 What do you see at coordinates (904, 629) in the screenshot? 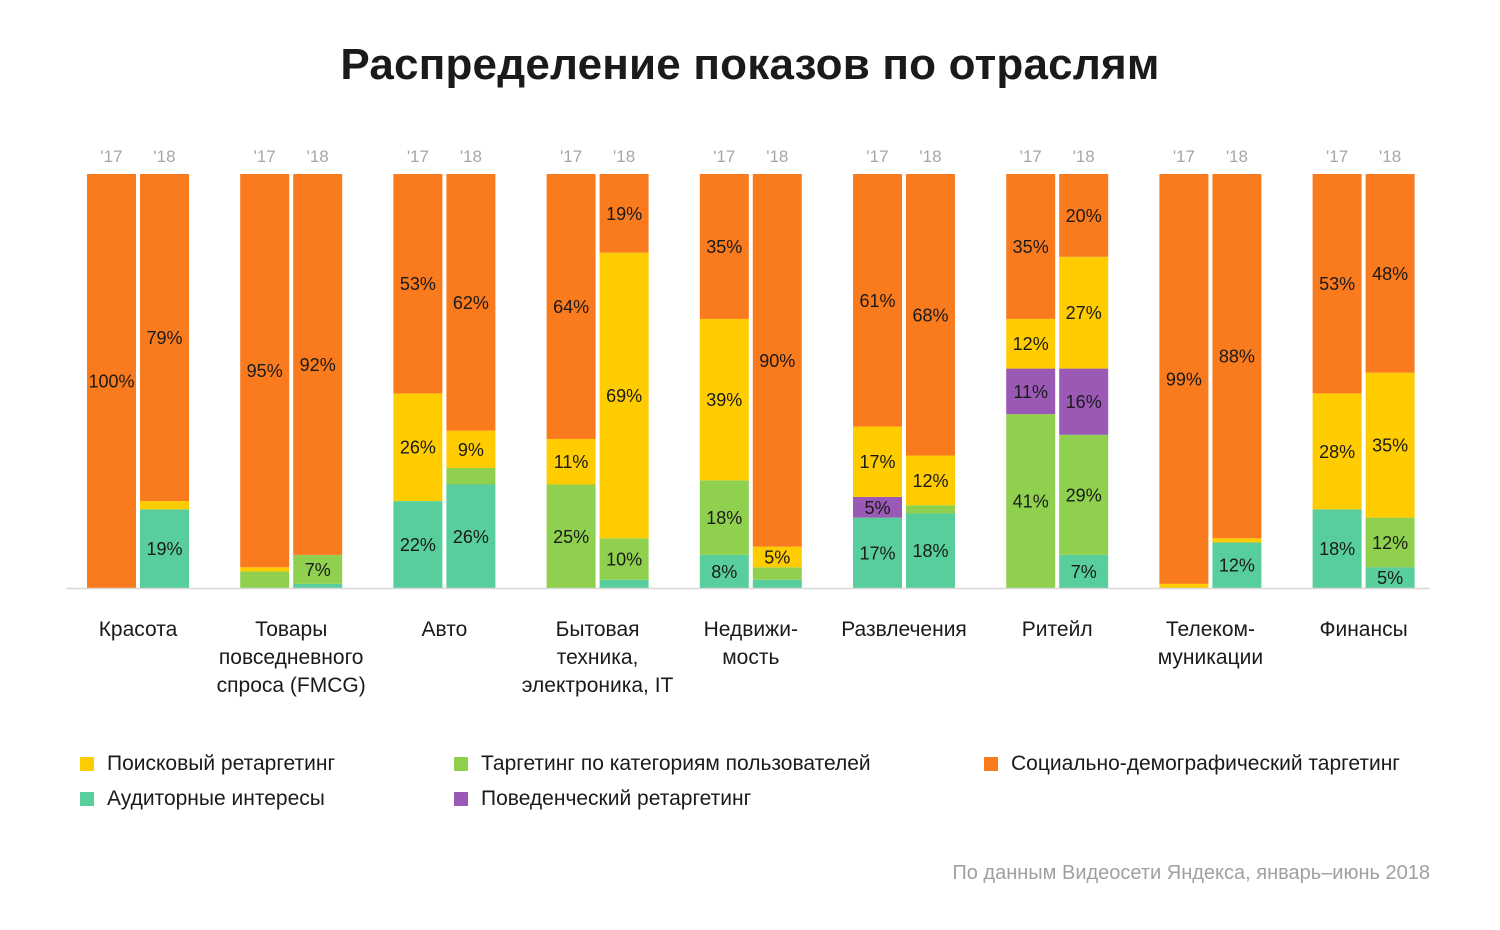
I see `category-label: Развлечения` at bounding box center [904, 629].